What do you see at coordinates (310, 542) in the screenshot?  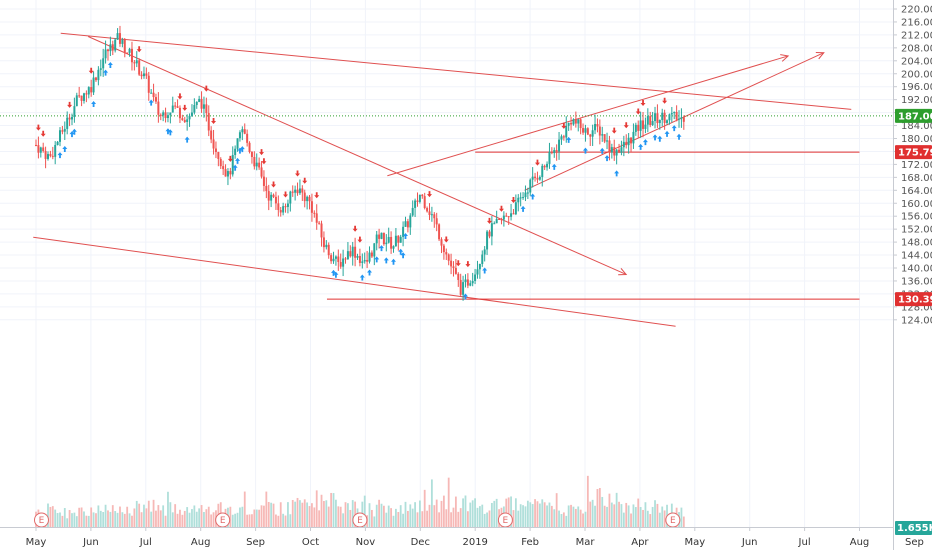 I see `x-tick-label: Oct` at bounding box center [310, 542].